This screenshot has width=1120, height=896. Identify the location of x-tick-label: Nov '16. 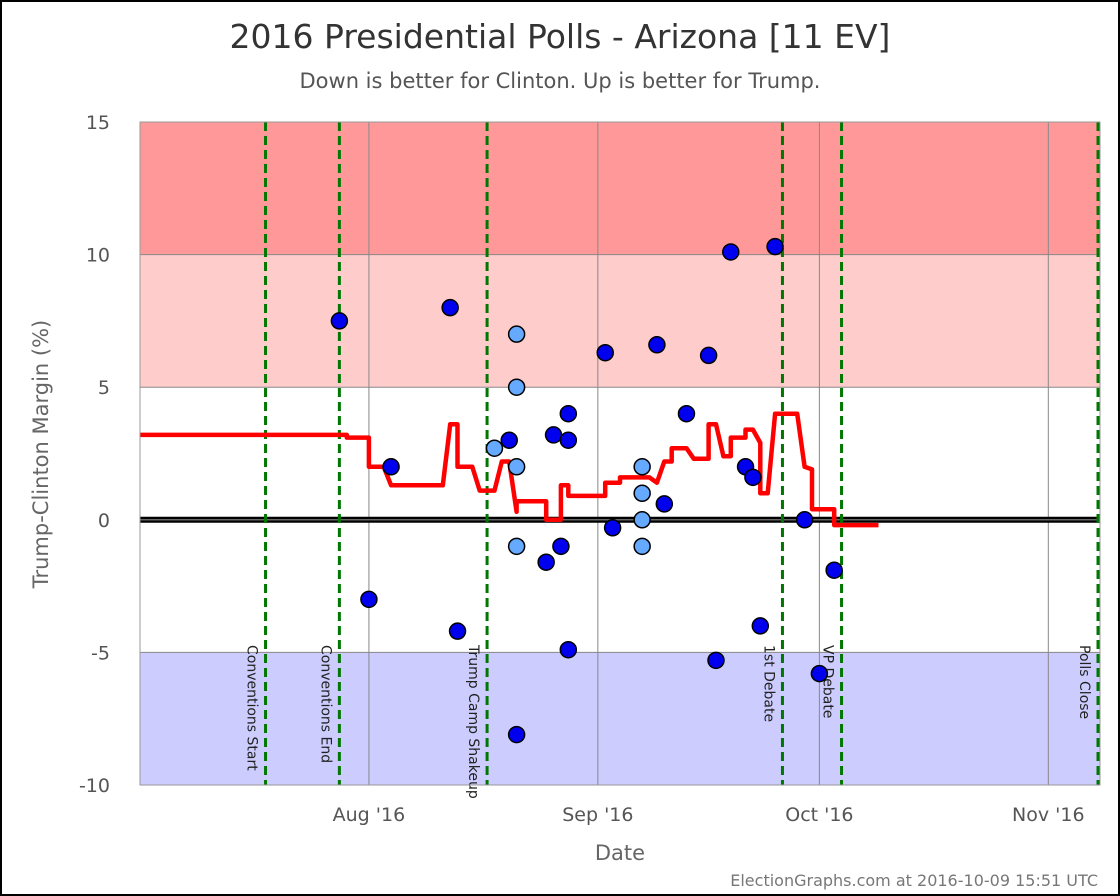
(1048, 815).